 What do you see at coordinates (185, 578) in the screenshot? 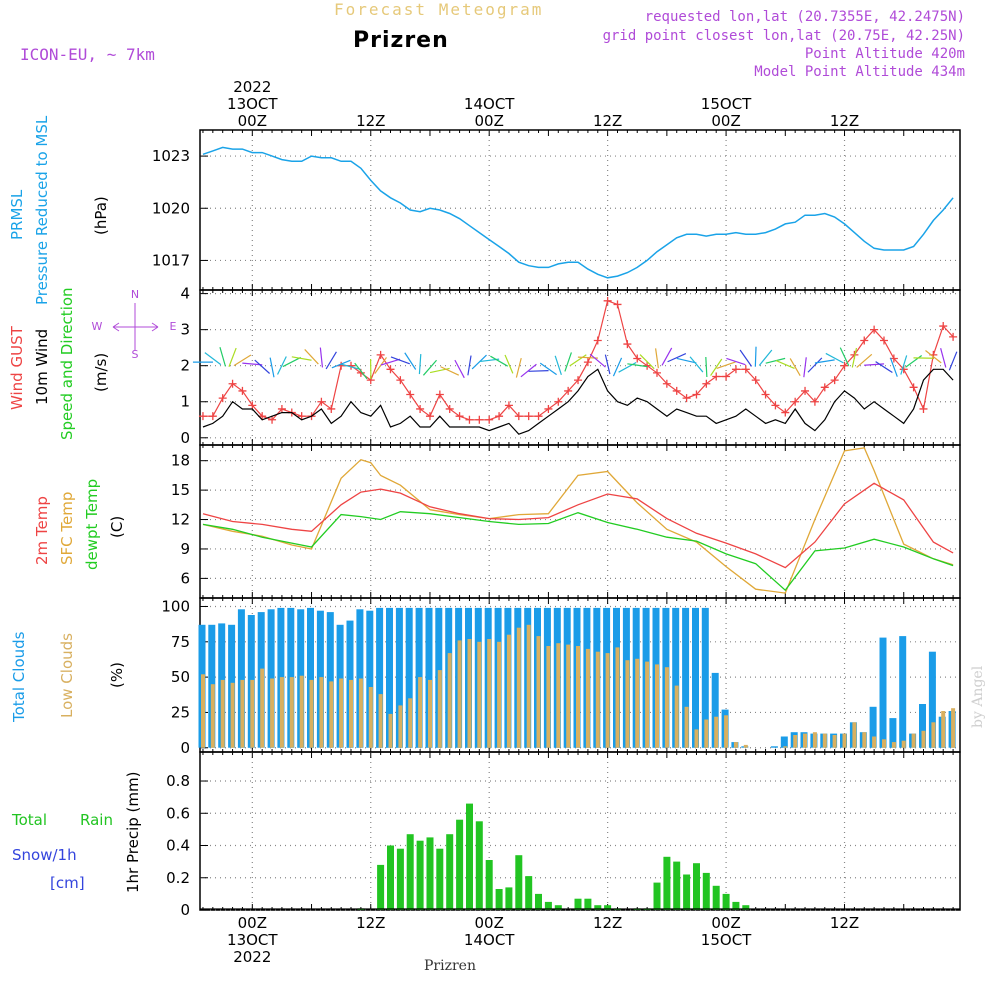
I see `y-tick-label: 6` at bounding box center [185, 578].